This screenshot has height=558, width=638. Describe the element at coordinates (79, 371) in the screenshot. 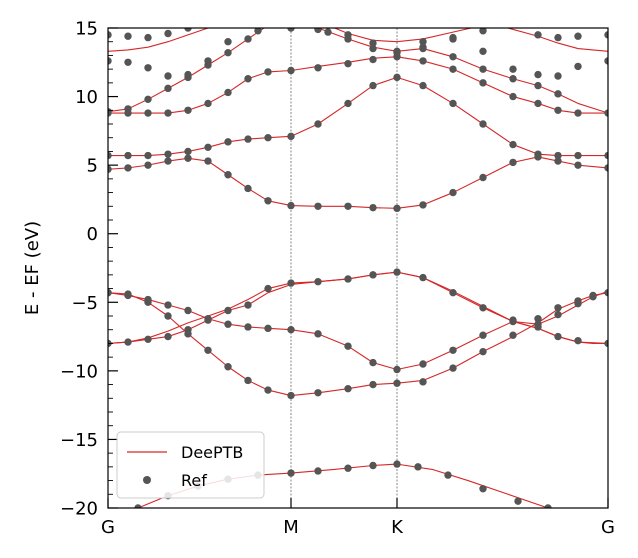

I see `y-tick-label-2: −10` at that location.